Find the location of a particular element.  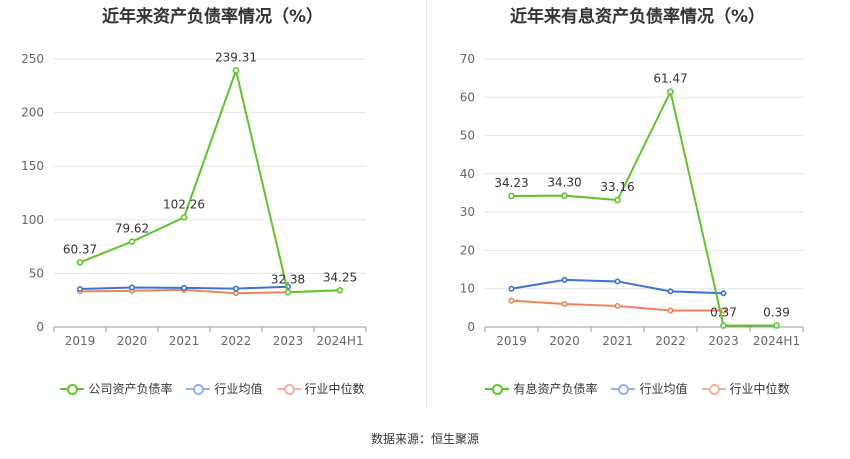

left-y-tick-label: 50 is located at coordinates (36, 273).